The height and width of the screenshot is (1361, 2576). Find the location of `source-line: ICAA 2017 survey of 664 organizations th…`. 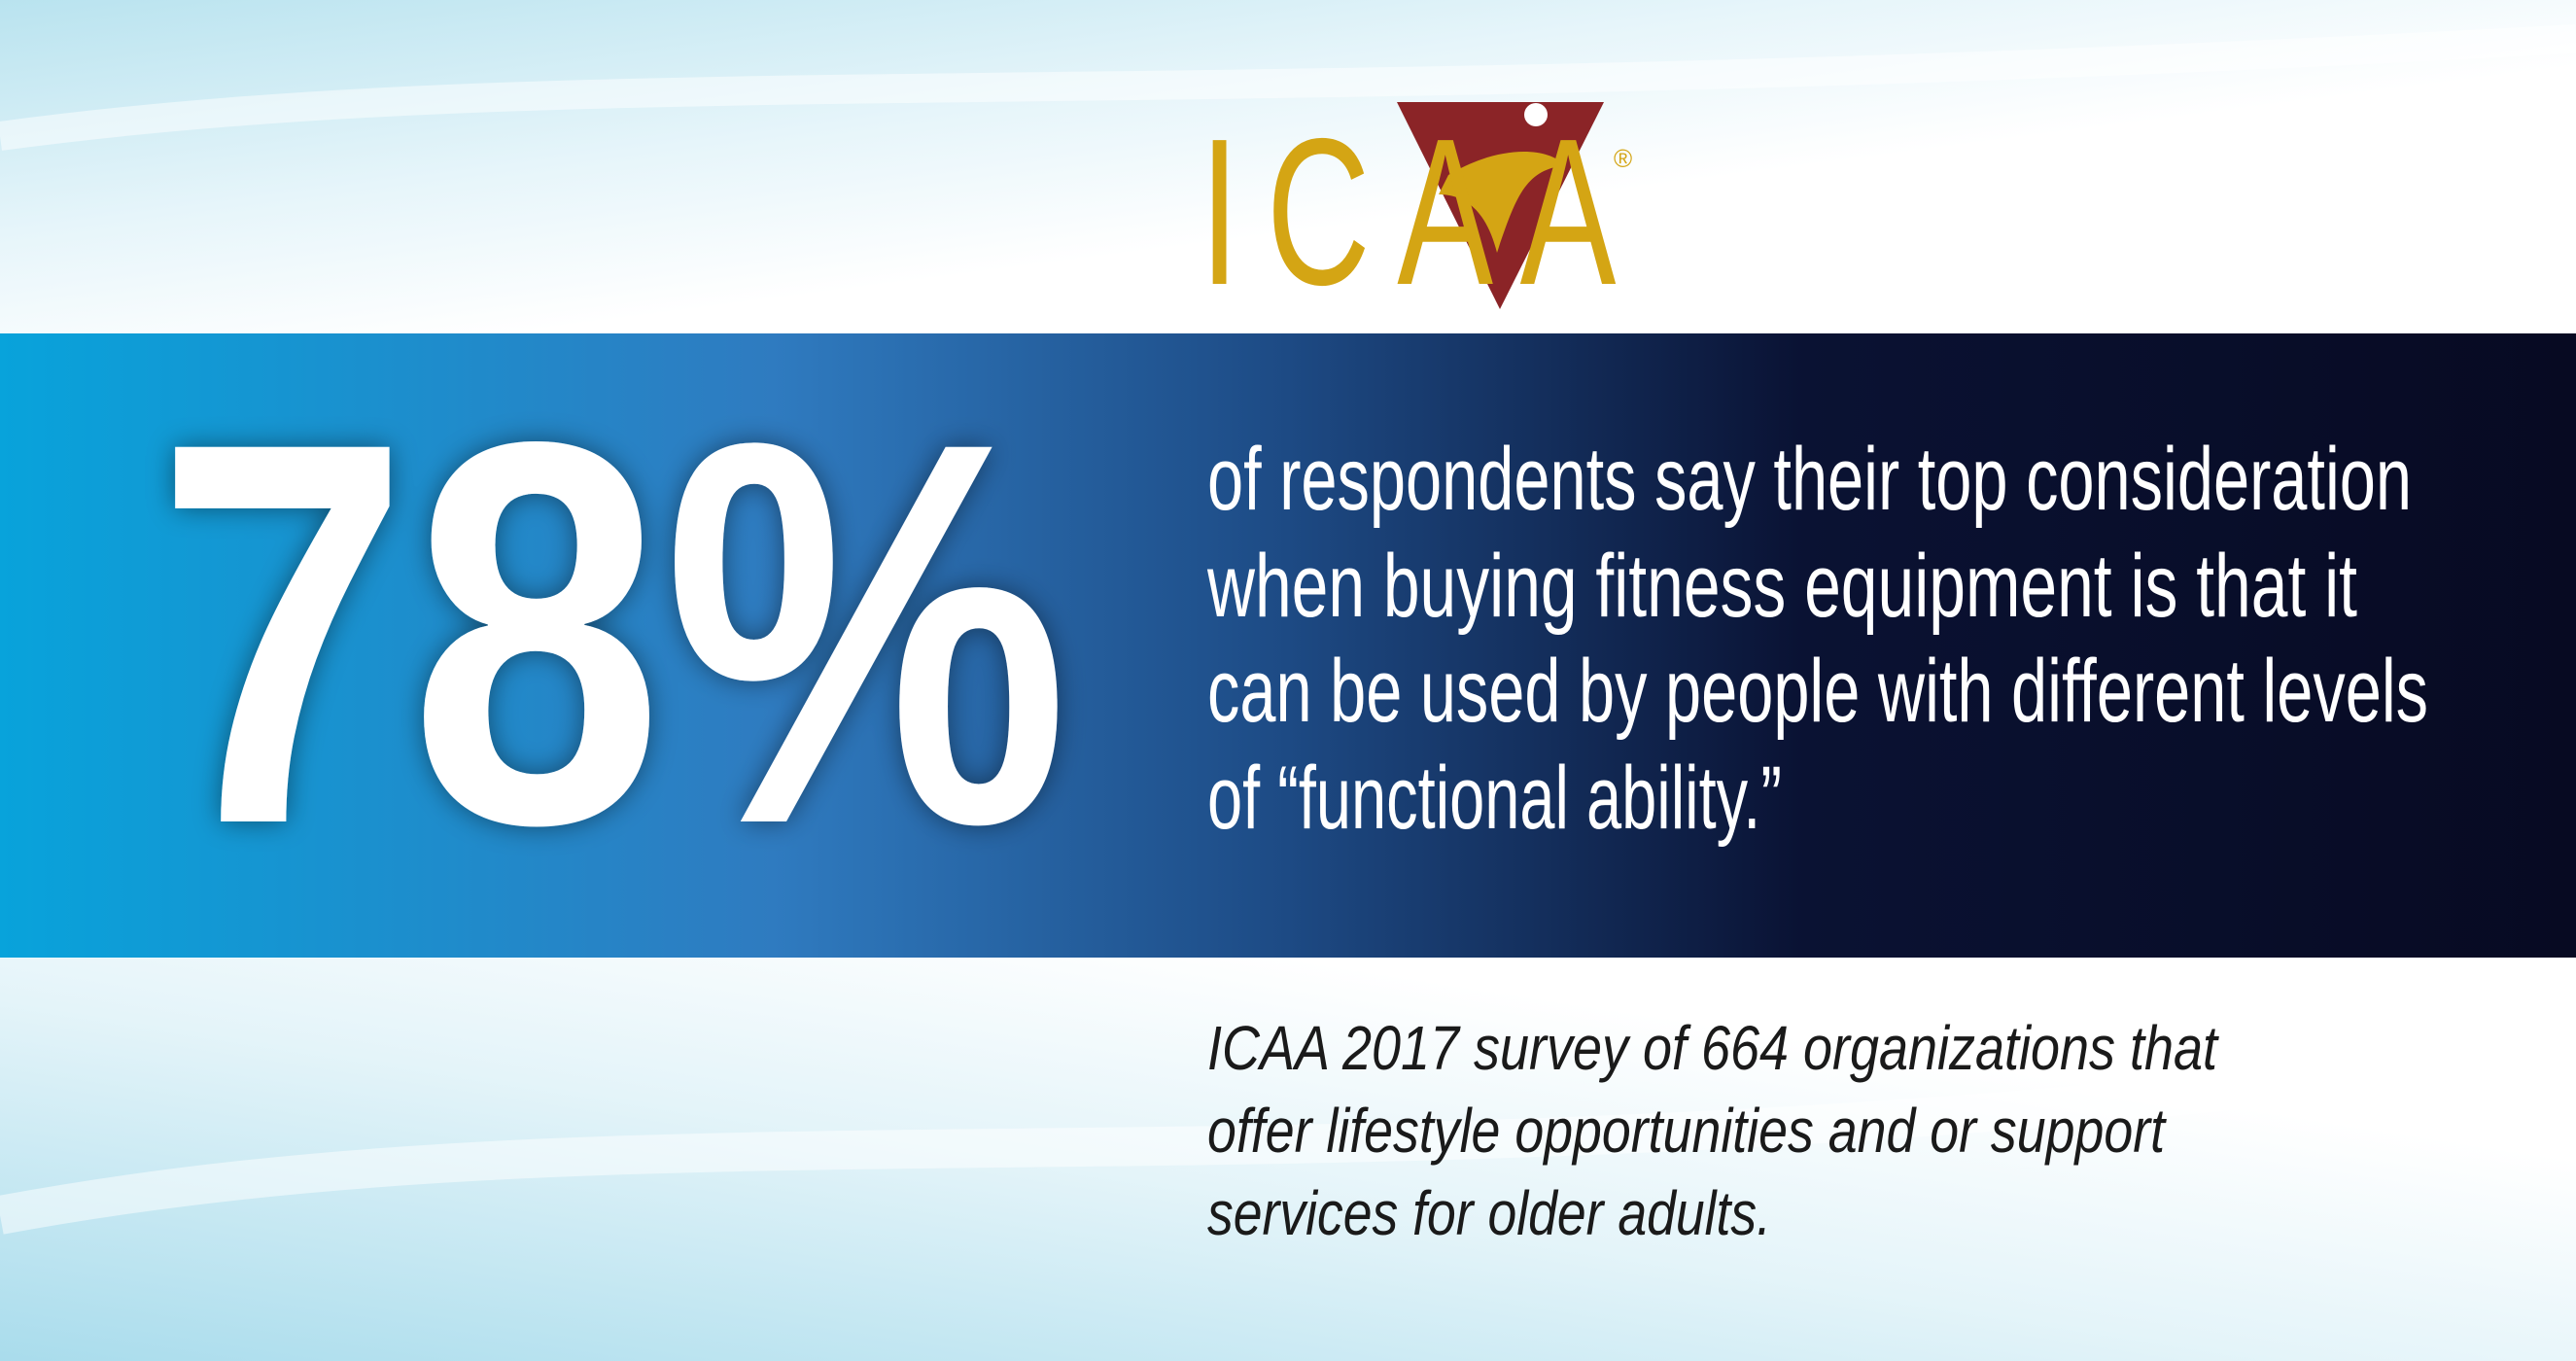

source-line: ICAA 2017 survey of 664 organizations th… is located at coordinates (1713, 1048).